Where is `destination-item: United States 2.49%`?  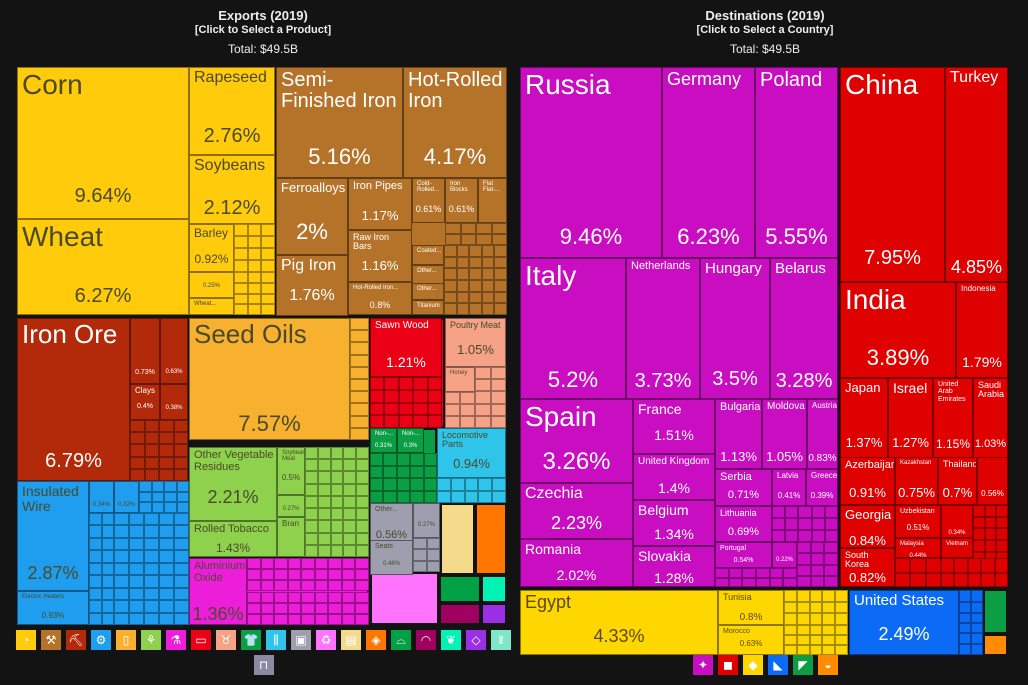
destination-item: United States 2.49% is located at coordinates (904, 622).